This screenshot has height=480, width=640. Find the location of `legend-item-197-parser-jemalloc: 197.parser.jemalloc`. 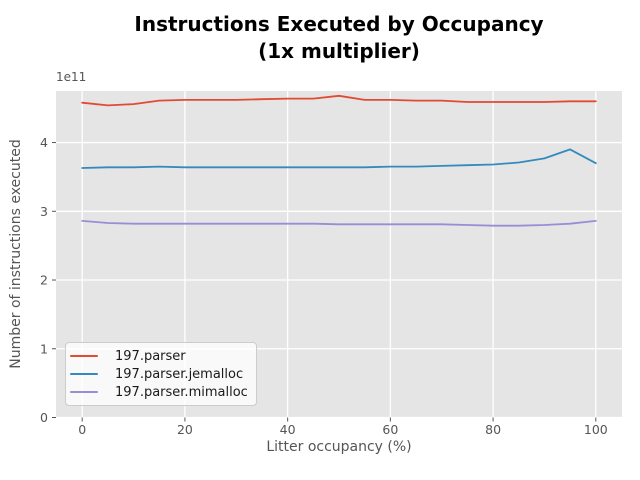

legend-item-197-parser-jemalloc: 197.parser.jemalloc is located at coordinates (160, 374).